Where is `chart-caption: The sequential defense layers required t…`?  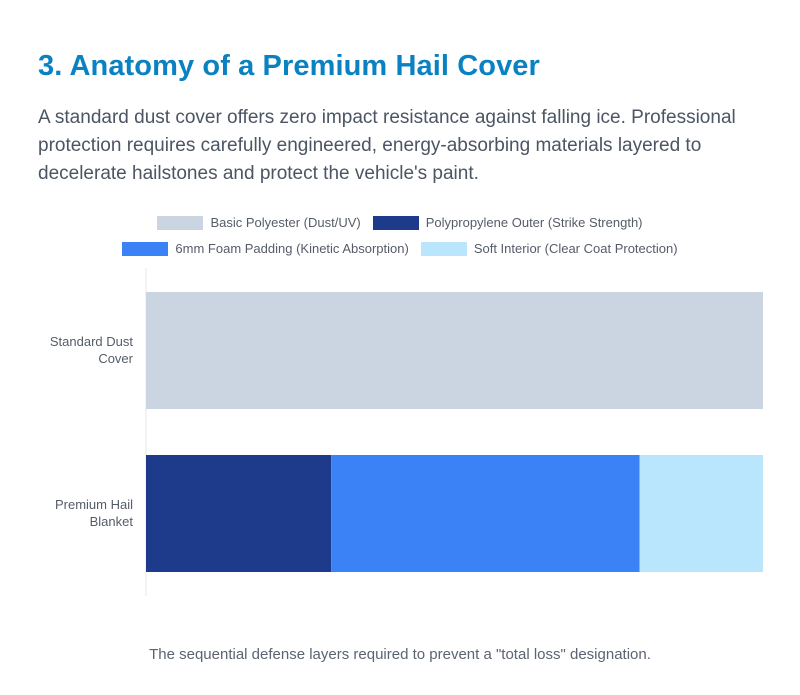 chart-caption: The sequential defense layers required t… is located at coordinates (400, 654).